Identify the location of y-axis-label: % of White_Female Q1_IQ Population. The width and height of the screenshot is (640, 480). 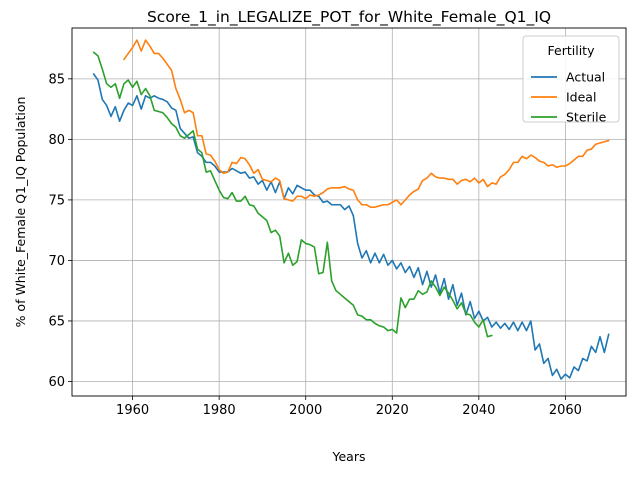
(20, 212).